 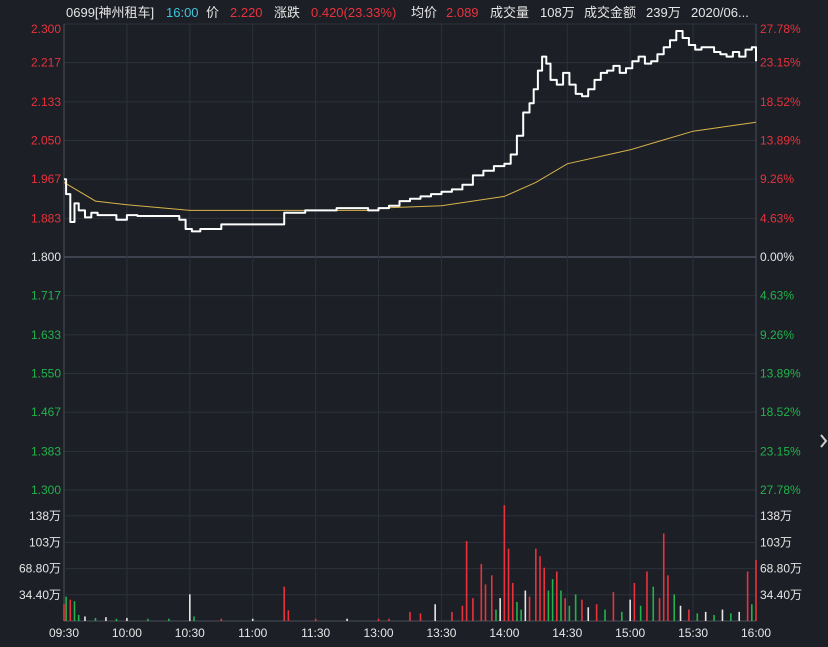 What do you see at coordinates (410, 166) in the screenshot?
I see `average-price-line` at bounding box center [410, 166].